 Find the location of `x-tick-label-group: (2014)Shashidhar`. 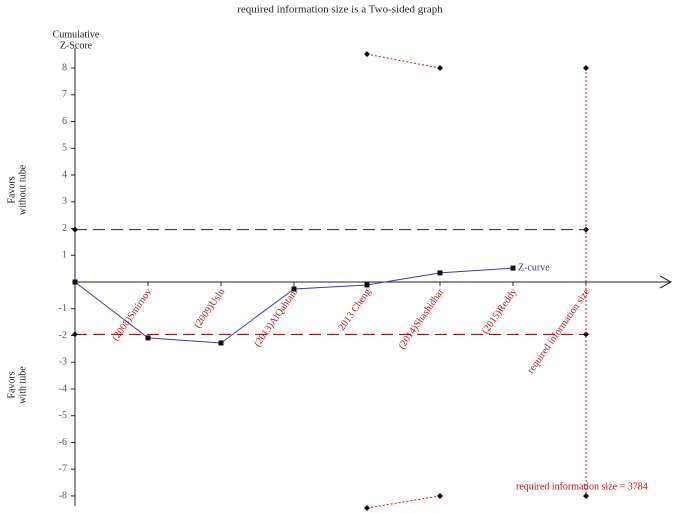

x-tick-label-group: (2014)Shashidhar is located at coordinates (422, 318).